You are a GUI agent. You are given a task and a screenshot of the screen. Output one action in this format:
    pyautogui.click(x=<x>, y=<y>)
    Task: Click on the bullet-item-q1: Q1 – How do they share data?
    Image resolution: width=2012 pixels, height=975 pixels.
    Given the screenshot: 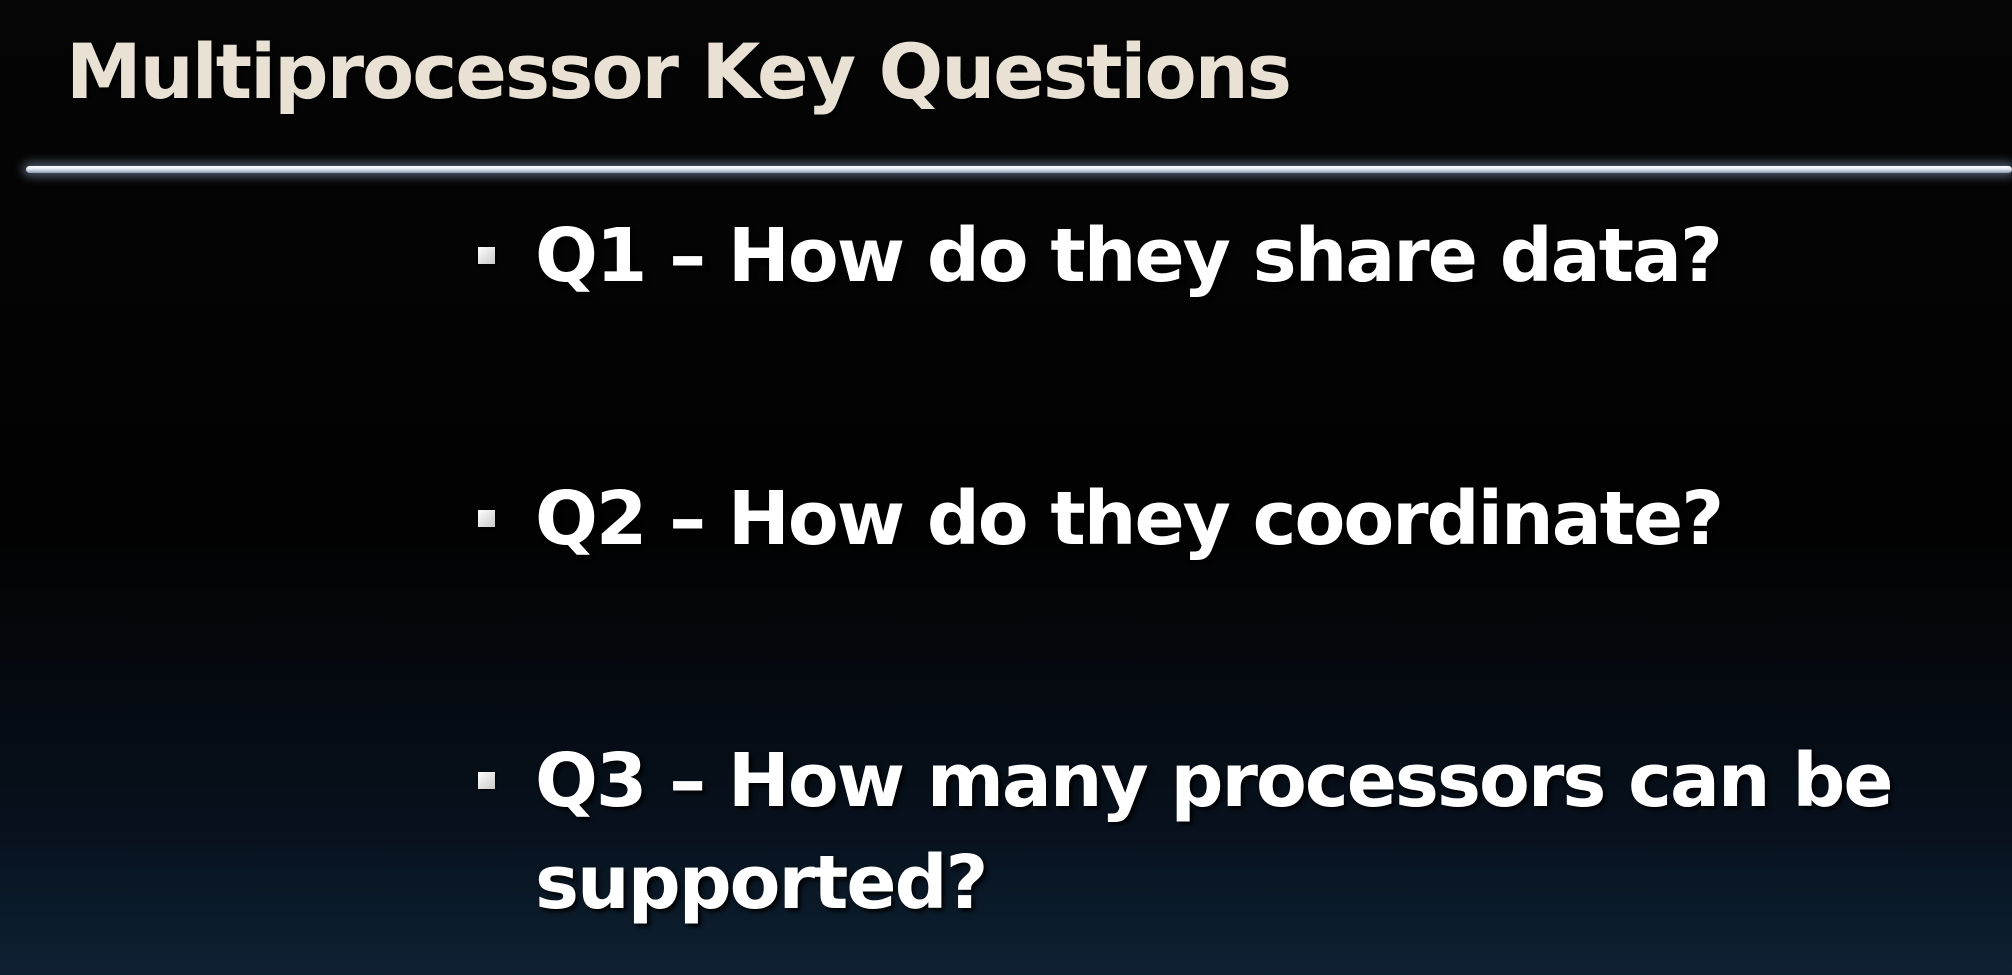 What is the action you would take?
    pyautogui.click(x=1228, y=256)
    